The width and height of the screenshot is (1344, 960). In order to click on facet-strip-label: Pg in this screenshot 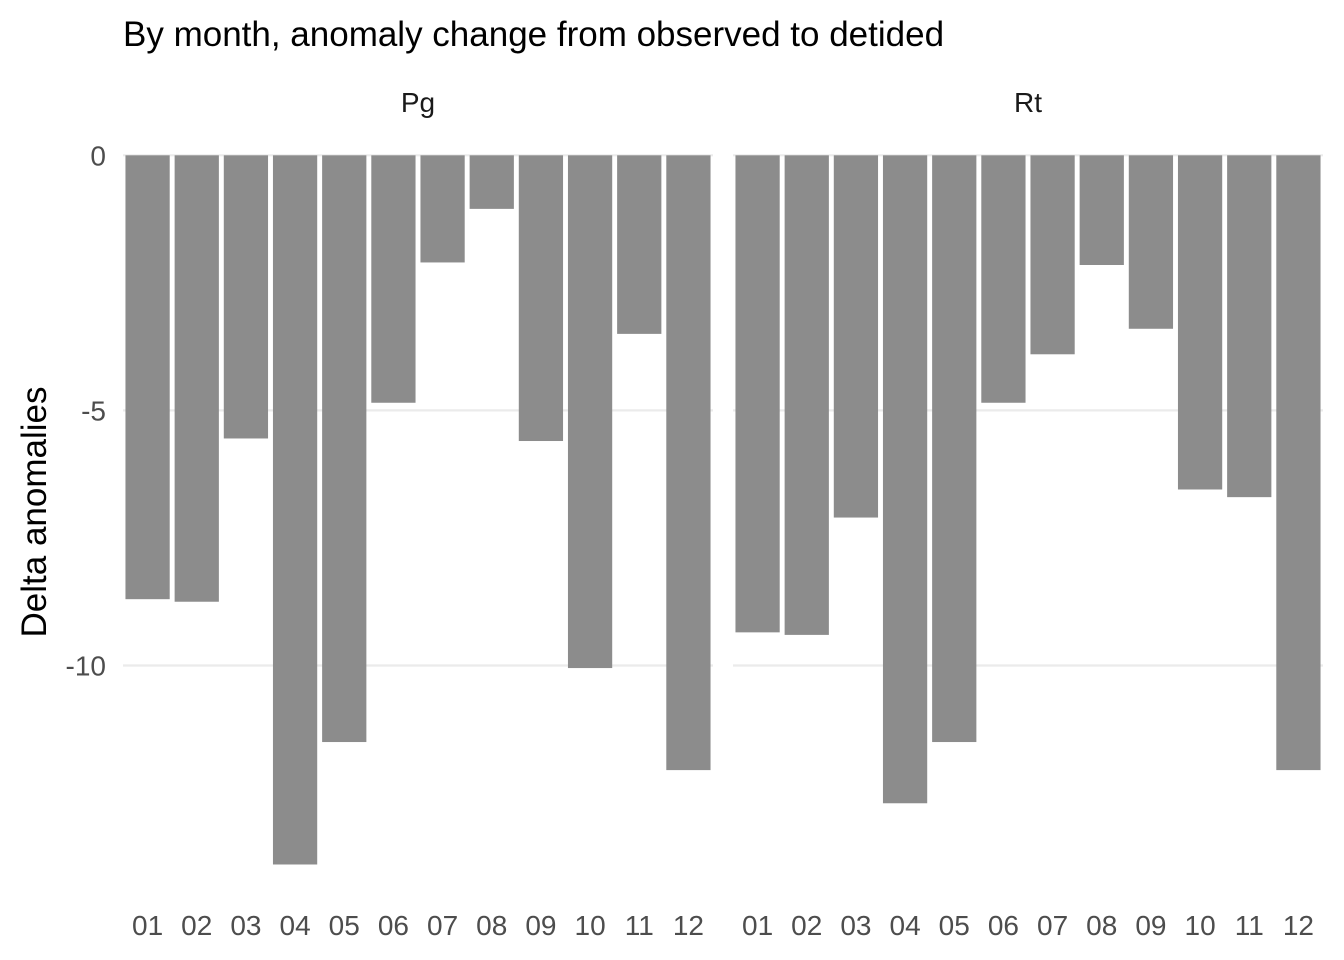, I will do `click(418, 102)`.